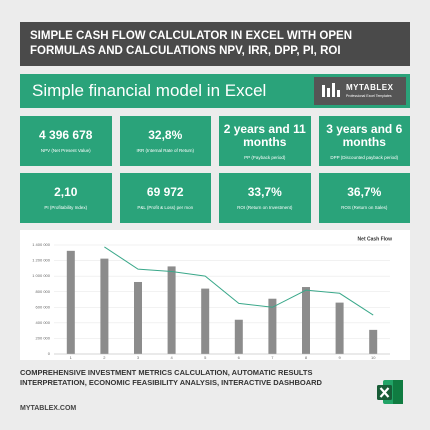 The height and width of the screenshot is (430, 430). What do you see at coordinates (375, 239) in the screenshot?
I see `chart-title: Net Cash Flow` at bounding box center [375, 239].